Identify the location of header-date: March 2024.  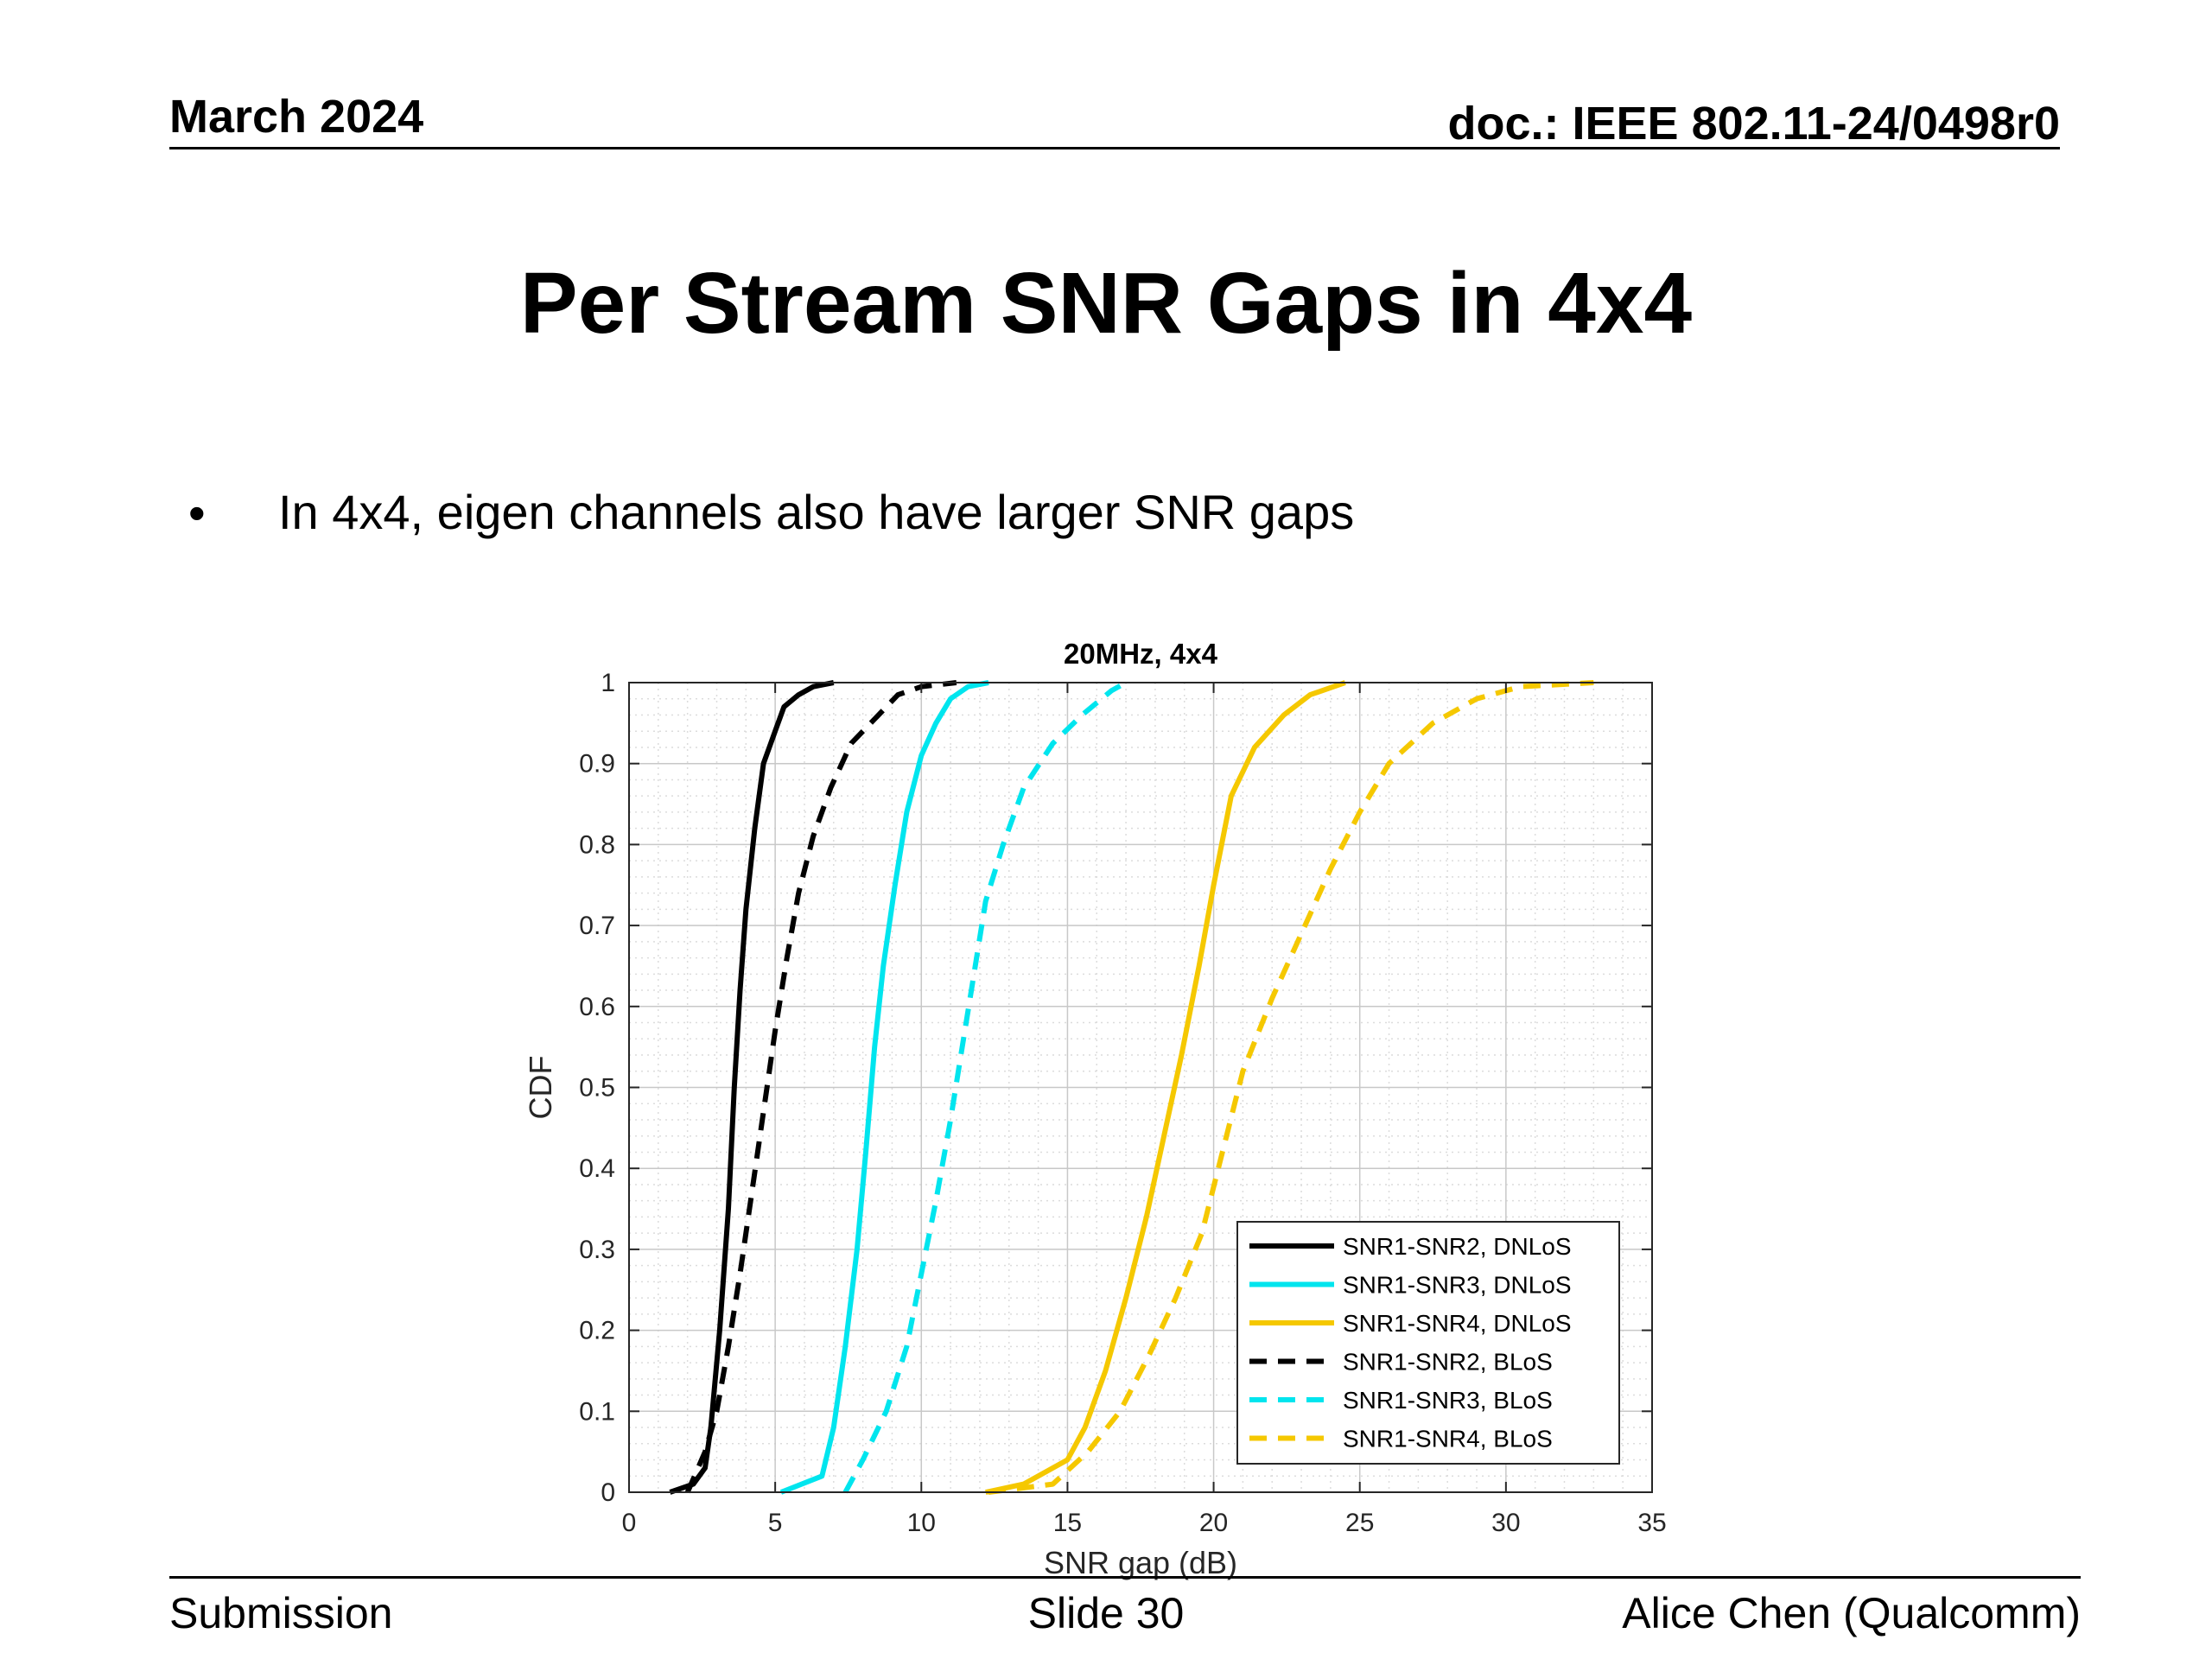
(296, 117).